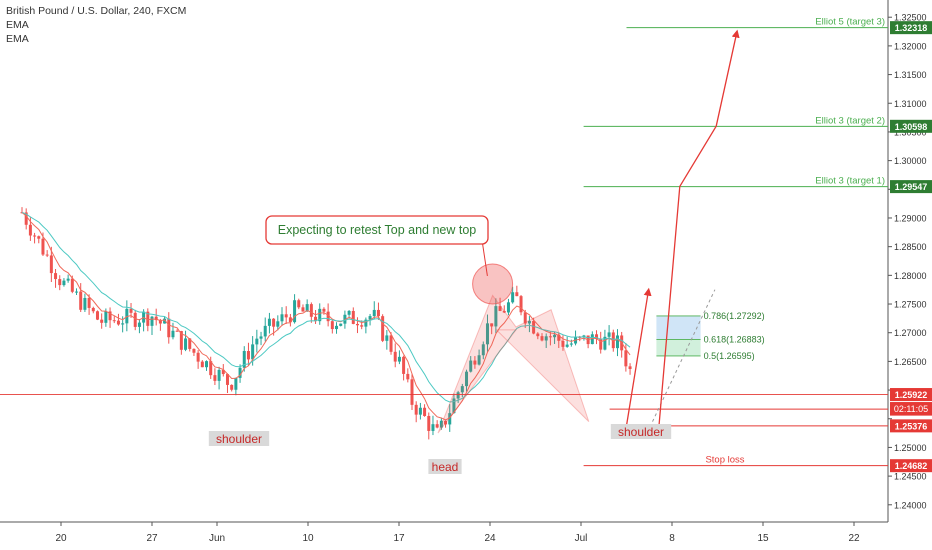 The height and width of the screenshot is (550, 932). What do you see at coordinates (911, 409) in the screenshot?
I see `countdown-badge` at bounding box center [911, 409].